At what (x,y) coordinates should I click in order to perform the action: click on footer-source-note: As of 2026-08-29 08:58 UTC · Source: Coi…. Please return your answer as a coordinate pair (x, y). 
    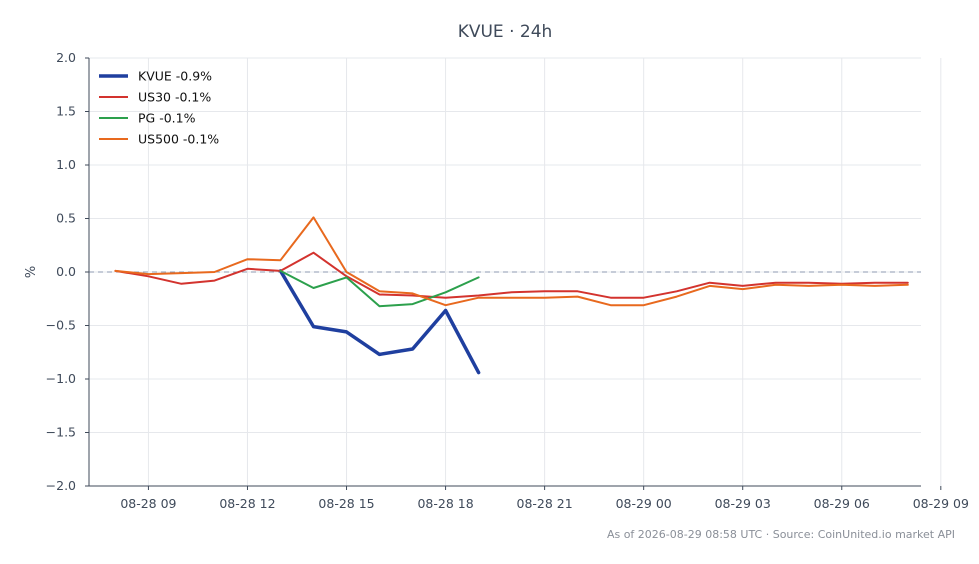
    Looking at the image, I should click on (781, 534).